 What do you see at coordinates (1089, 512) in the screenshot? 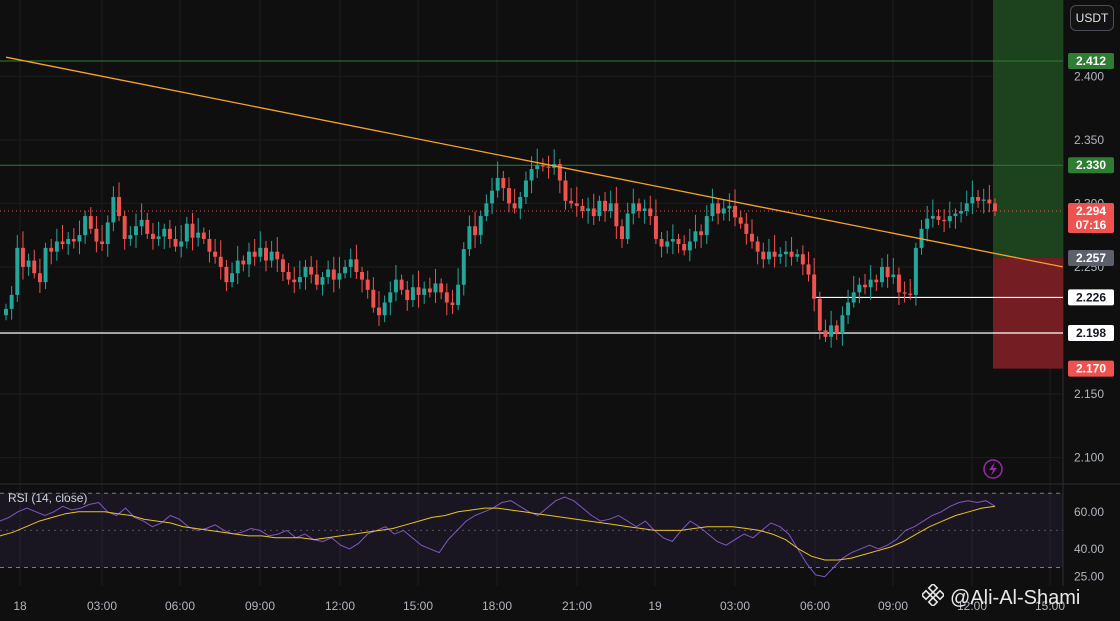
I see `rsi-y-tick-label: 60.00` at bounding box center [1089, 512].